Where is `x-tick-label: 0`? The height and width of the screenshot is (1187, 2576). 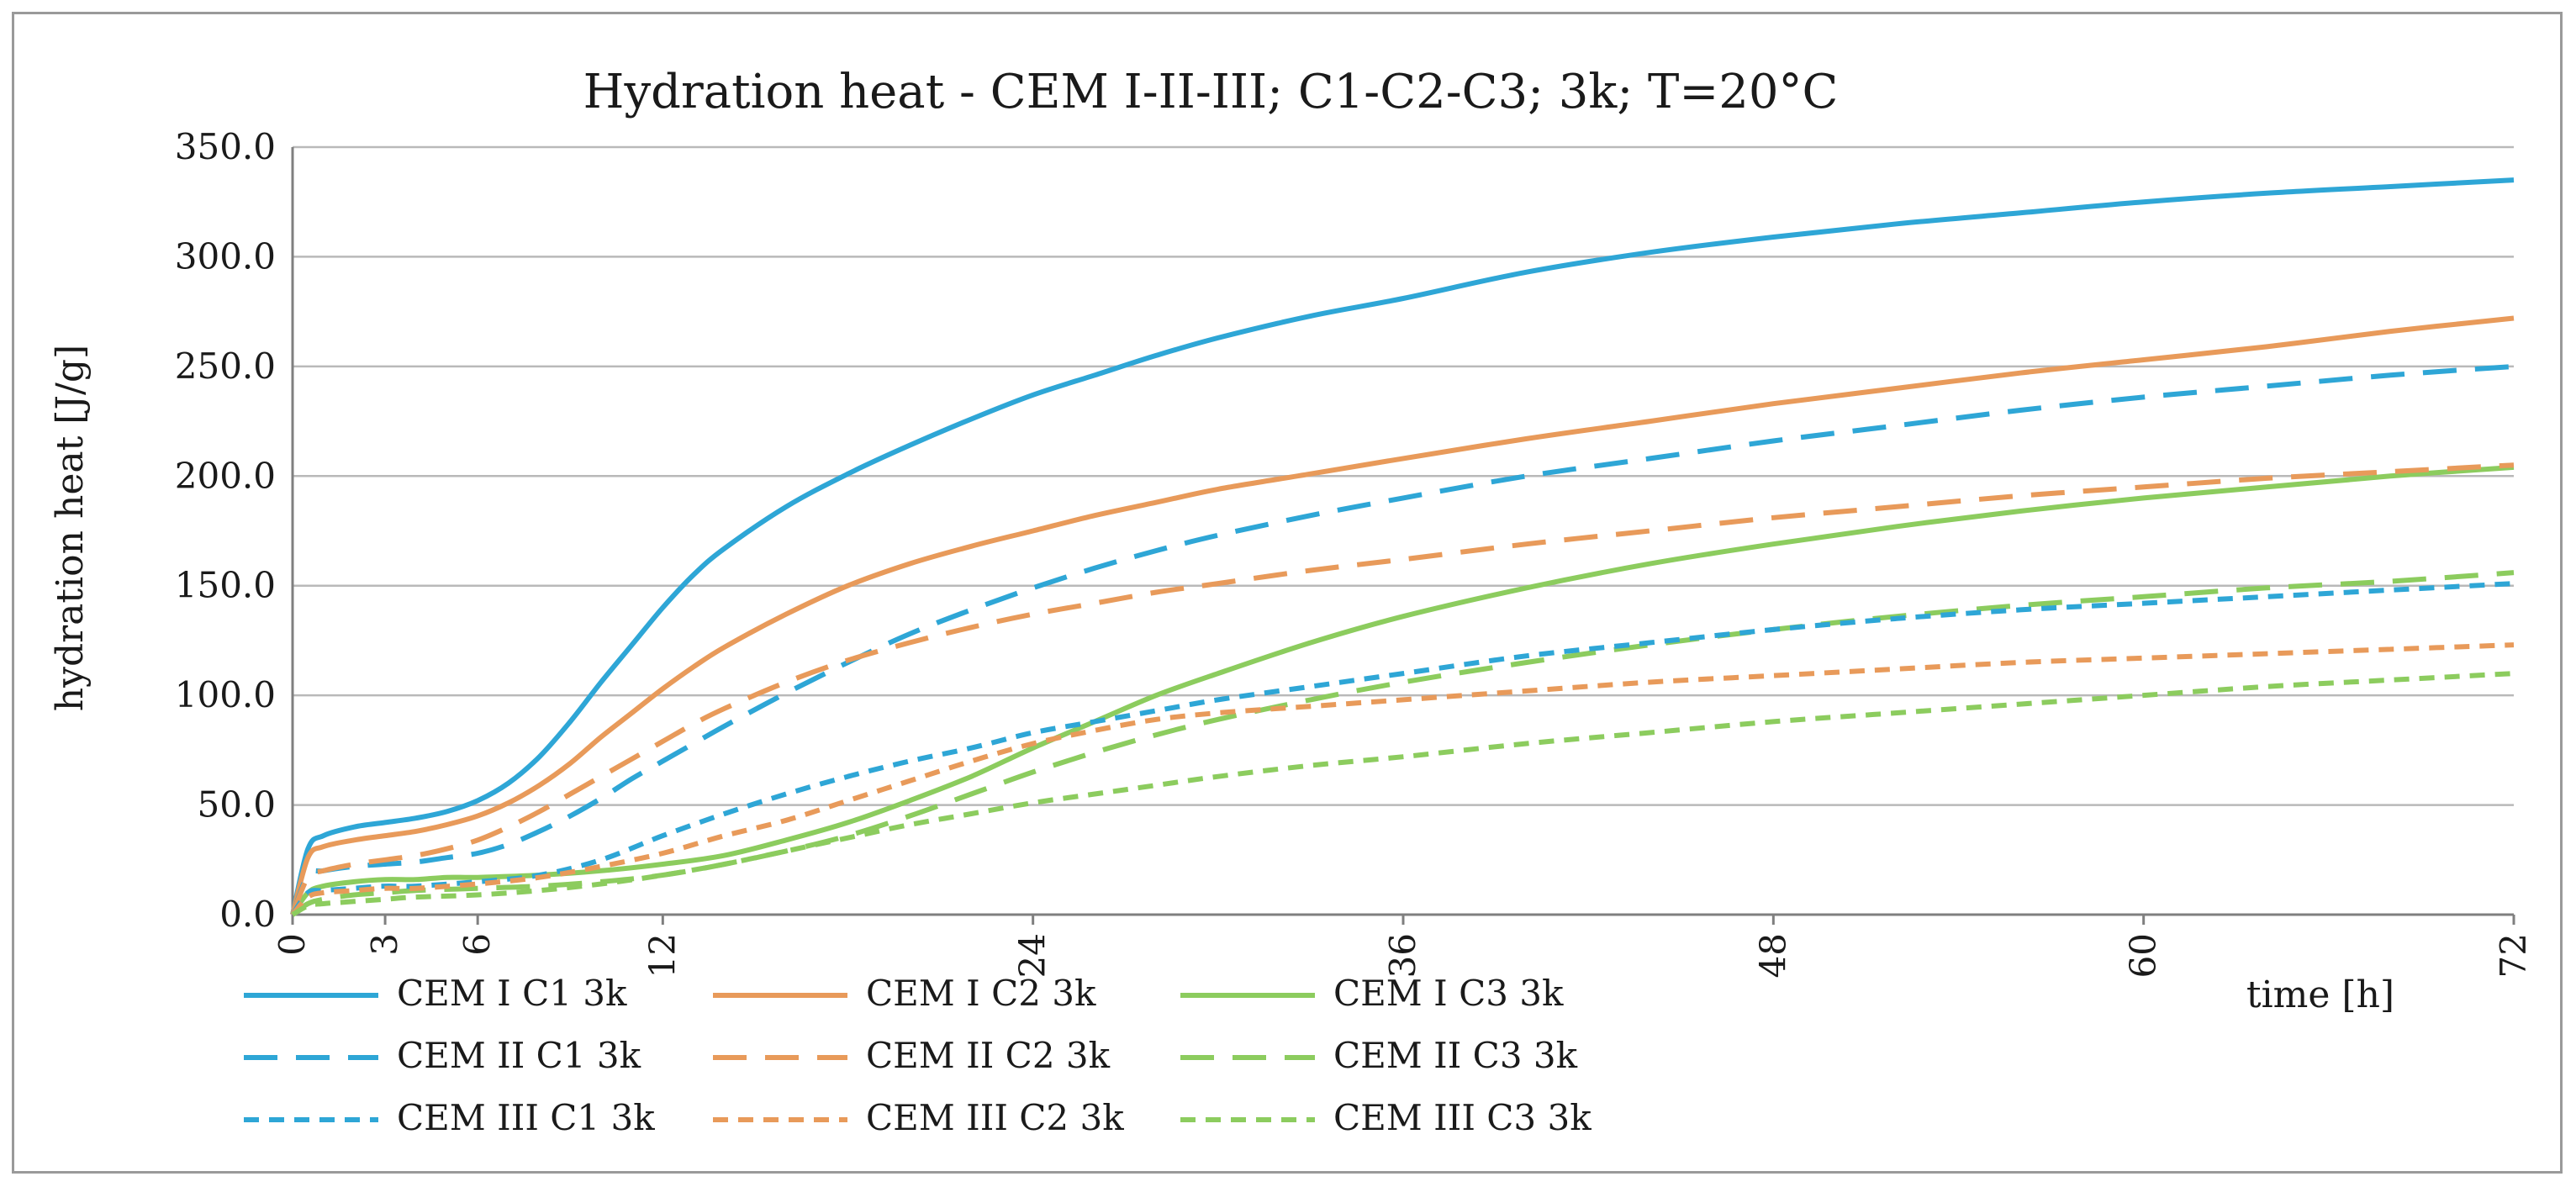
x-tick-label: 0 is located at coordinates (292, 945).